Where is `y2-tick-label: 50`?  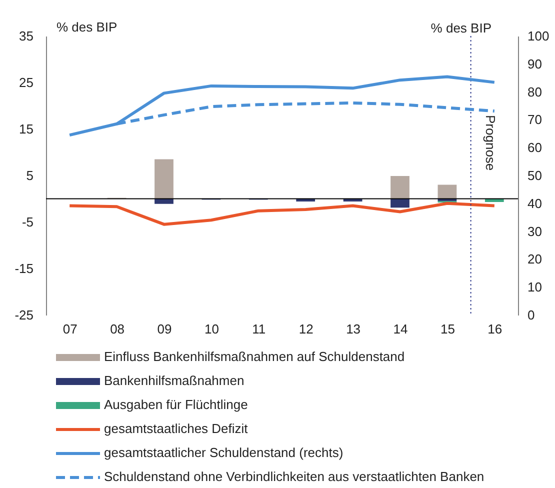 y2-tick-label: 50 is located at coordinates (535, 175).